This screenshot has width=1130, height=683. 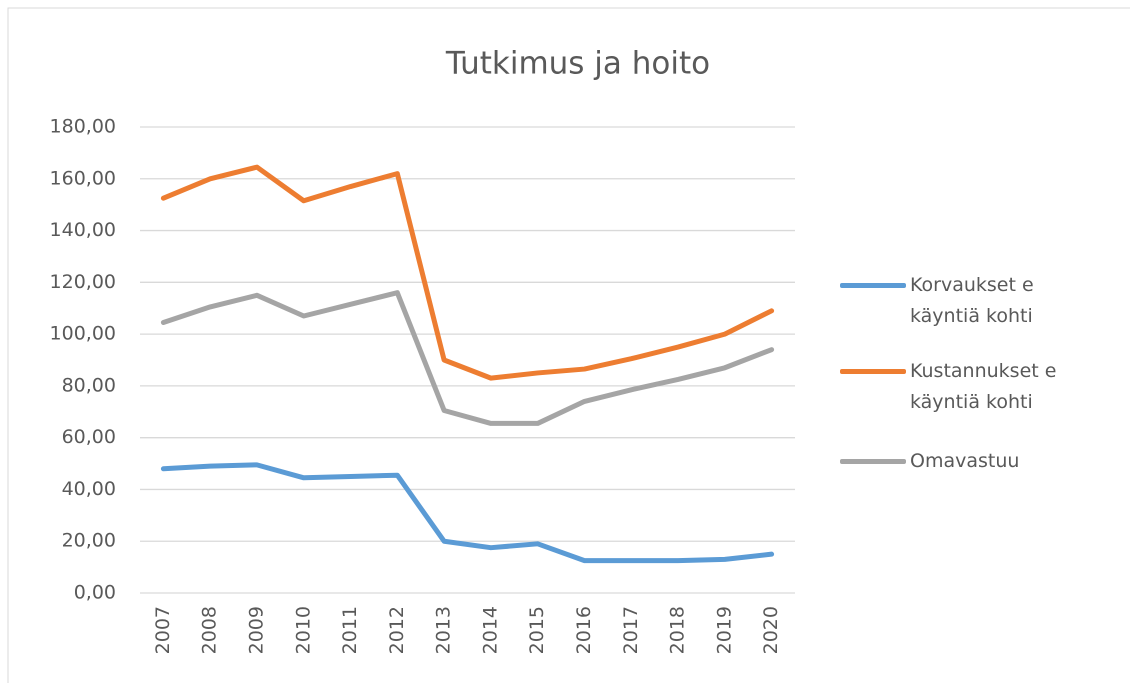 I want to click on x-tick-label: 2014, so click(x=490, y=630).